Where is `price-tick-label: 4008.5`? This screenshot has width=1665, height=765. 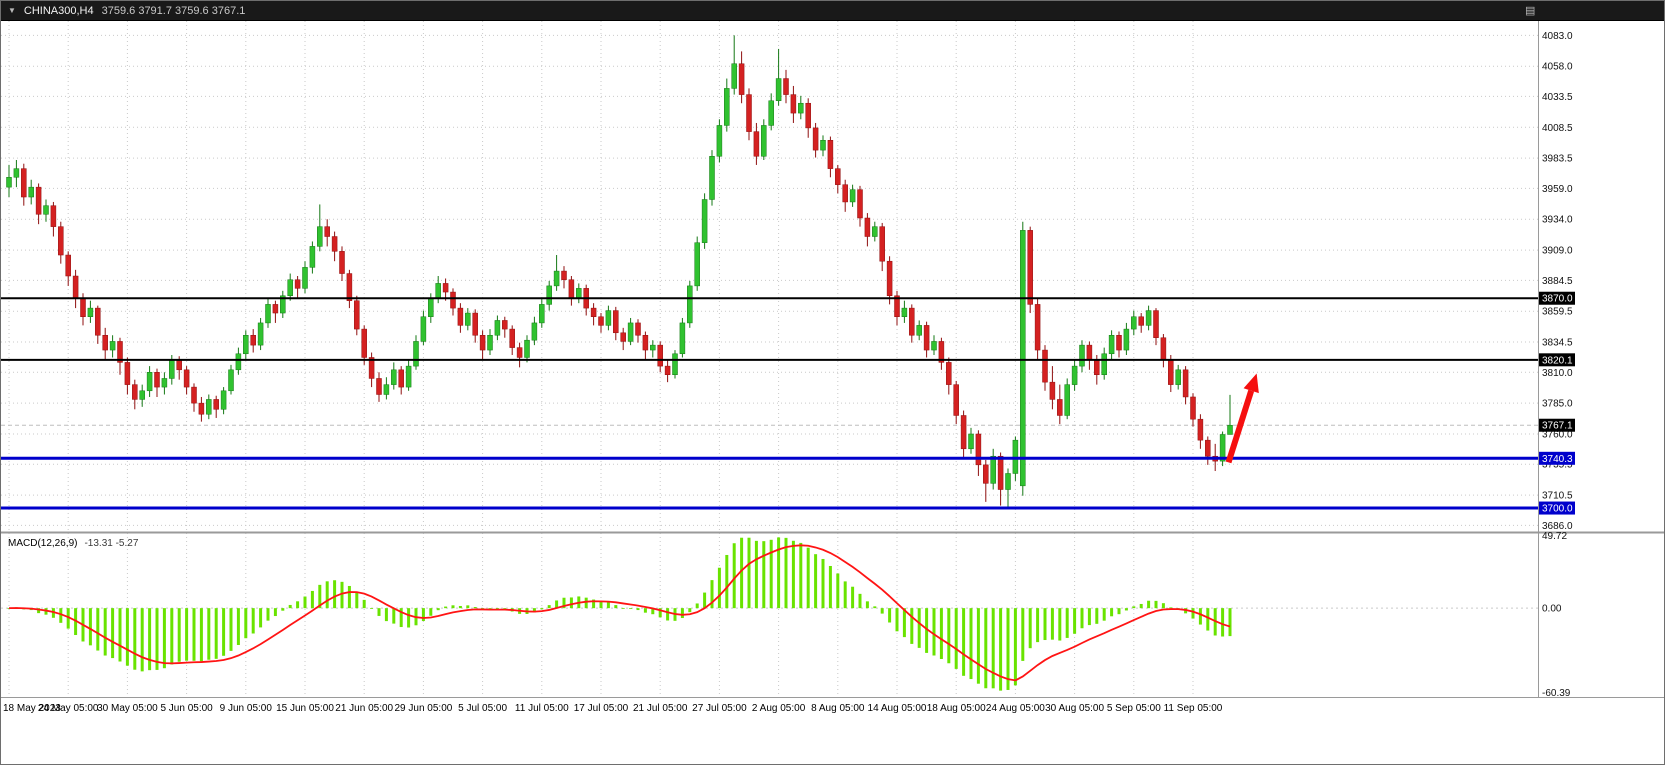 price-tick-label: 4008.5 is located at coordinates (1557, 128).